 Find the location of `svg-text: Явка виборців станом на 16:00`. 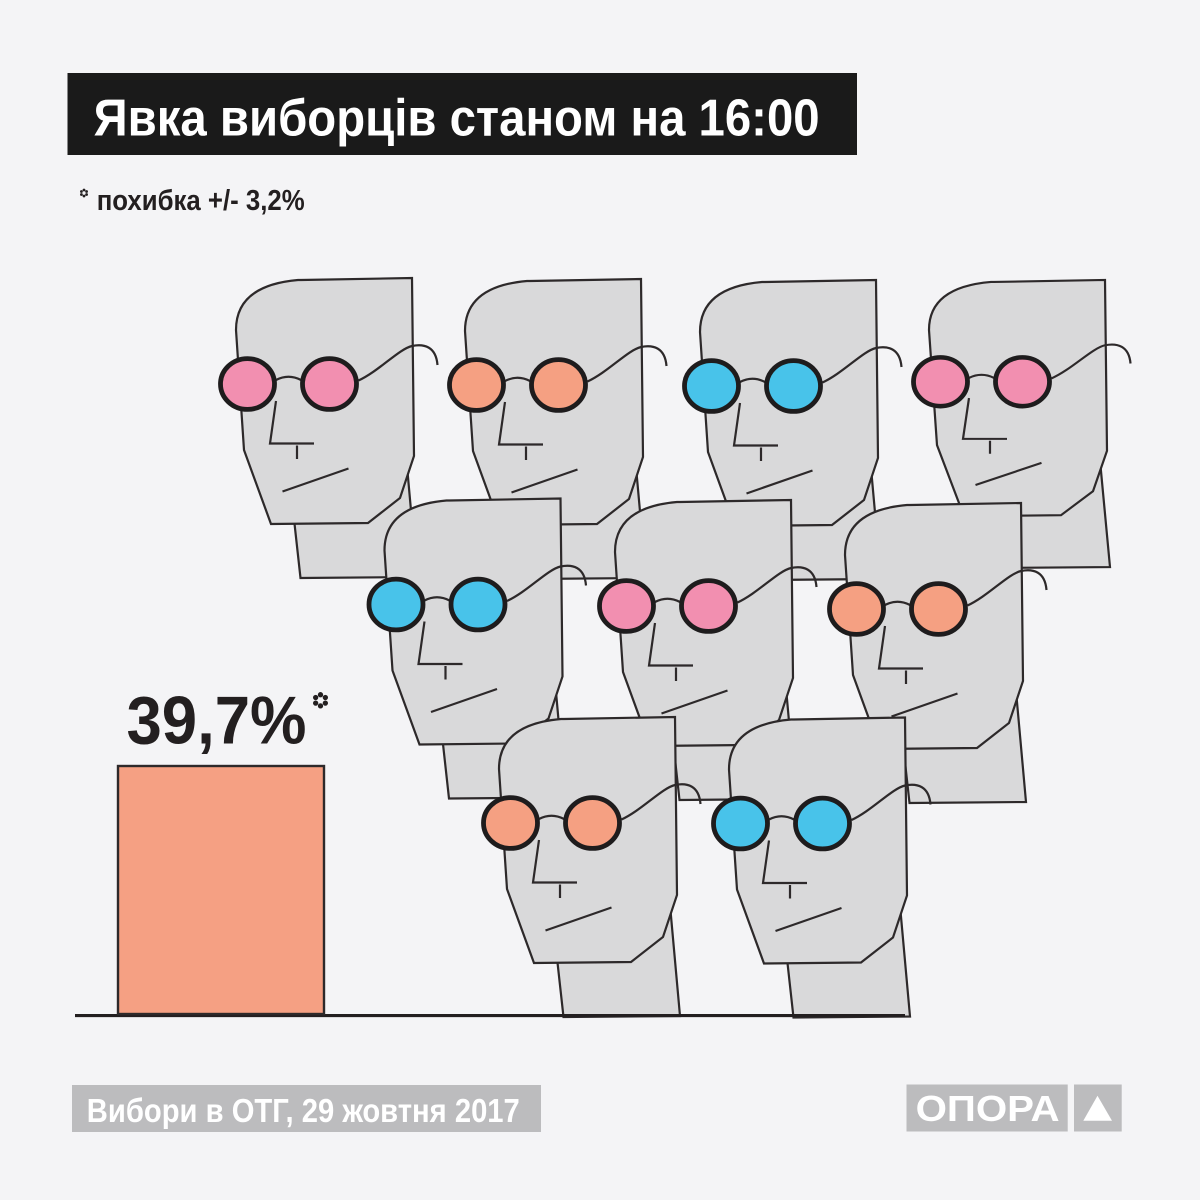

svg-text: Явка виборців станом на 16:00 is located at coordinates (457, 119).